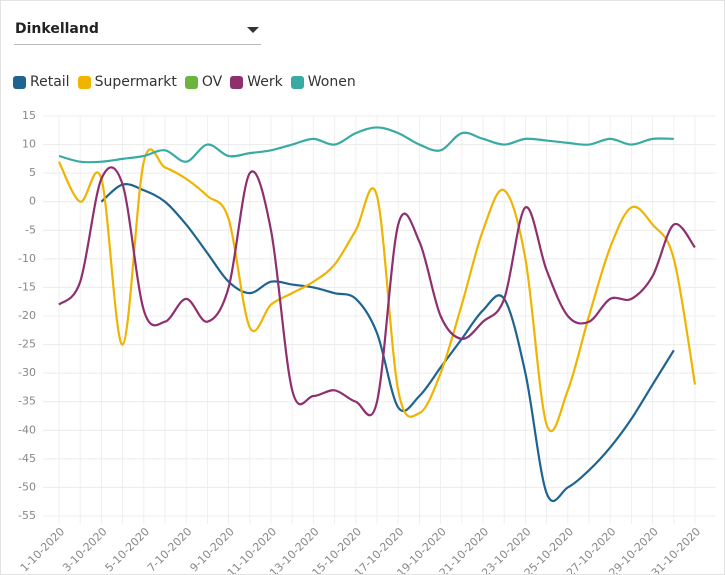 This screenshot has width=725, height=575. What do you see at coordinates (27, 315) in the screenshot?
I see `y-tick-label: -20` at bounding box center [27, 315].